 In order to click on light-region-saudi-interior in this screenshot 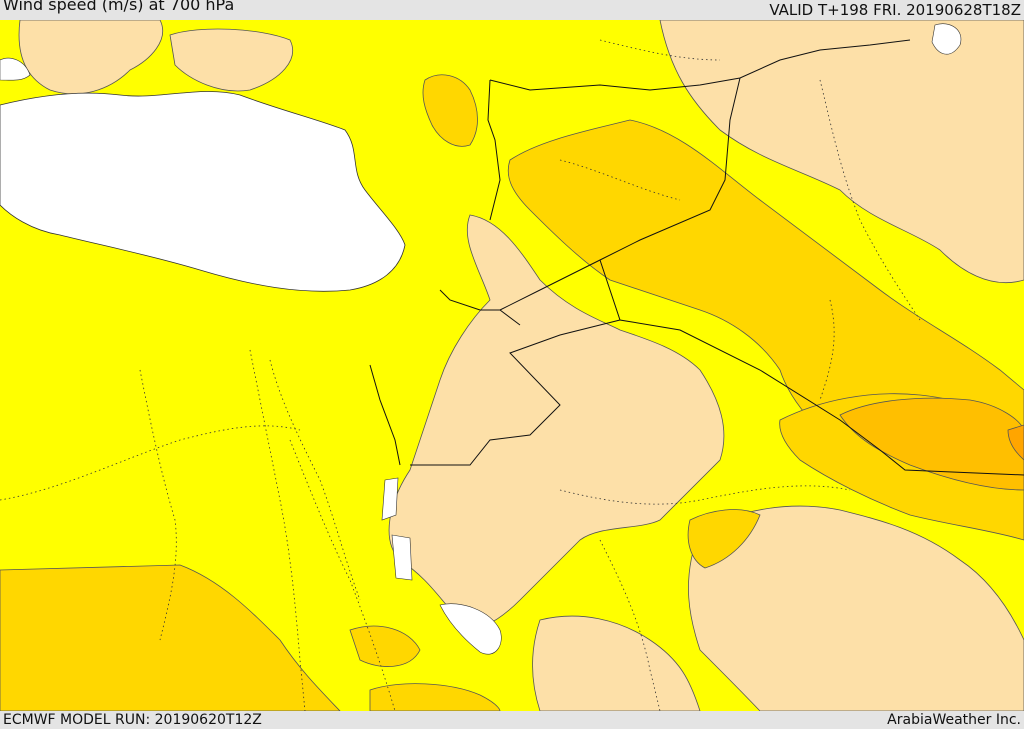, I will do `click(856, 608)`.